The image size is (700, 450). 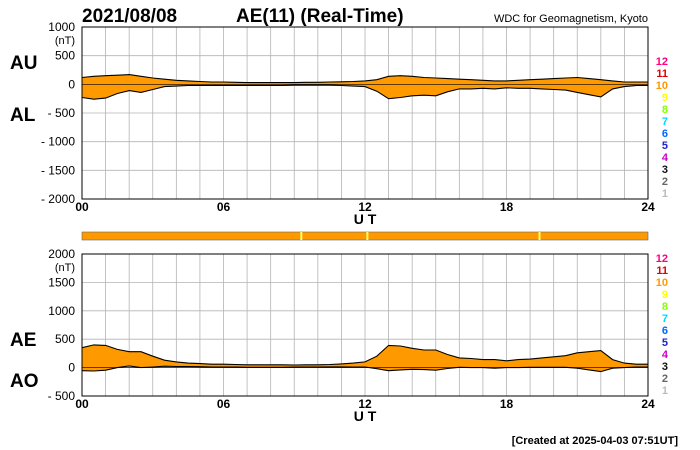 What do you see at coordinates (364, 355) in the screenshot?
I see `series-line-ae` at bounding box center [364, 355].